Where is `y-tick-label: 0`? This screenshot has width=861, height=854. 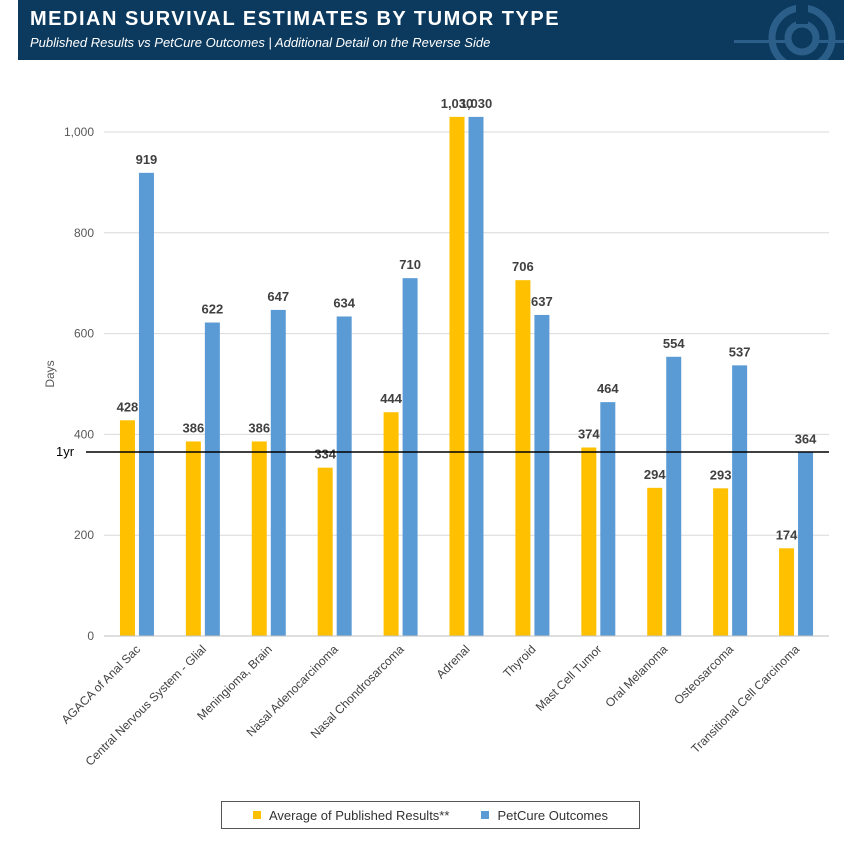 y-tick-label: 0 is located at coordinates (90, 636).